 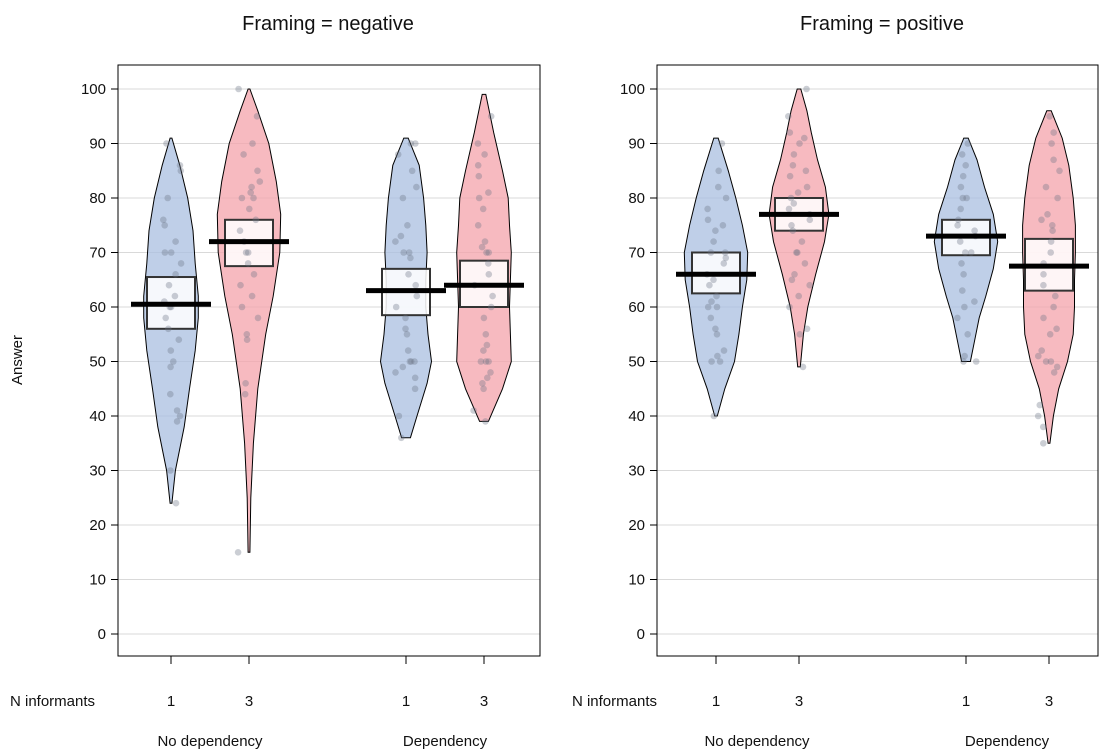 What do you see at coordinates (97, 471) in the screenshot?
I see `y-tick-label: 30` at bounding box center [97, 471].